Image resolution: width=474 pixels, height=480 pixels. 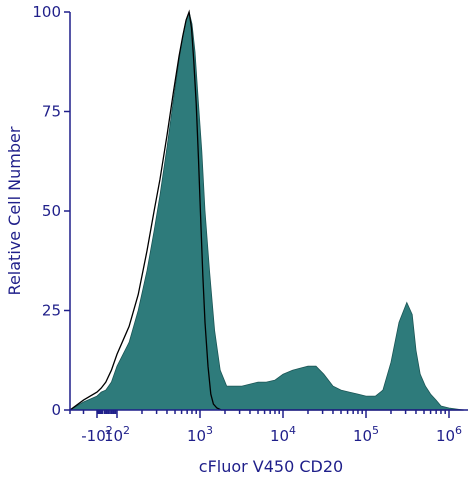 I want to click on x-tick-label: 10⁴, so click(x=283, y=434).